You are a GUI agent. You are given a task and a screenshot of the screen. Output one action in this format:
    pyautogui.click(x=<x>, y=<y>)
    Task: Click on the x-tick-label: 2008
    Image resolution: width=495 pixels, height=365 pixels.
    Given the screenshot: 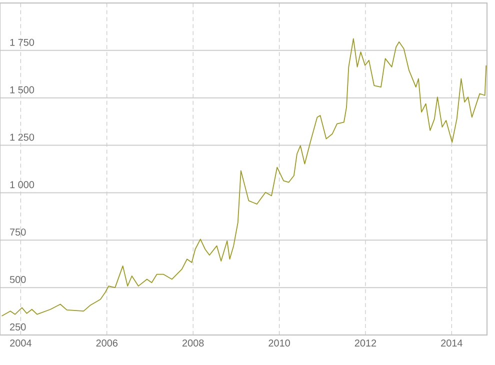 What is the action you would take?
    pyautogui.click(x=193, y=343)
    